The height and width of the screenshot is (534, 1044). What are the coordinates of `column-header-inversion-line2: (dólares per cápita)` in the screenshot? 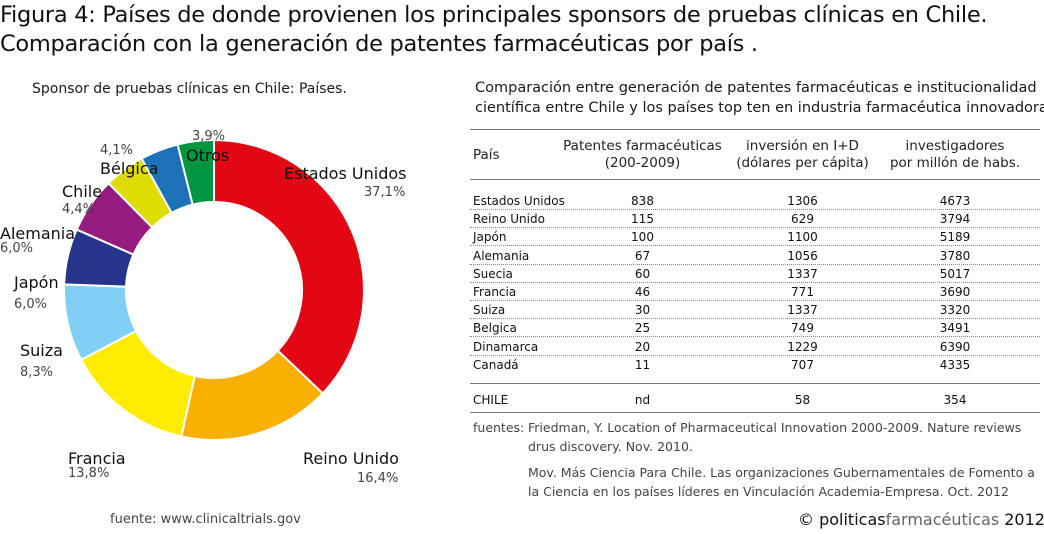 It's located at (802, 163).